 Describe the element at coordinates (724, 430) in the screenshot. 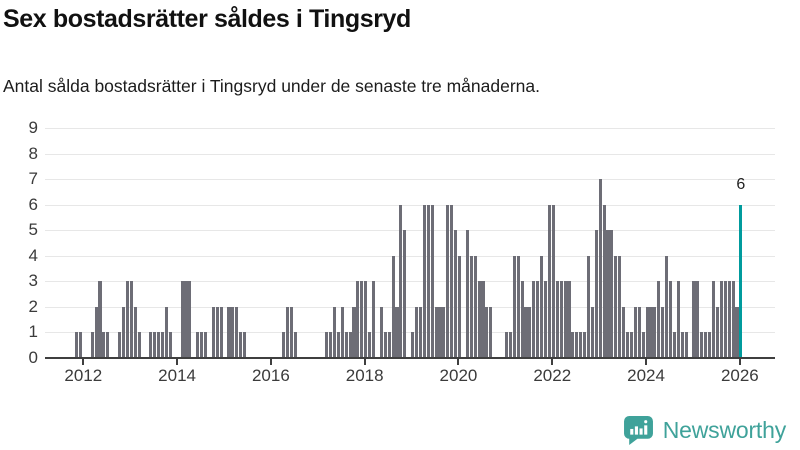

I see `newsworthy-logo-text: Newsworthy` at that location.